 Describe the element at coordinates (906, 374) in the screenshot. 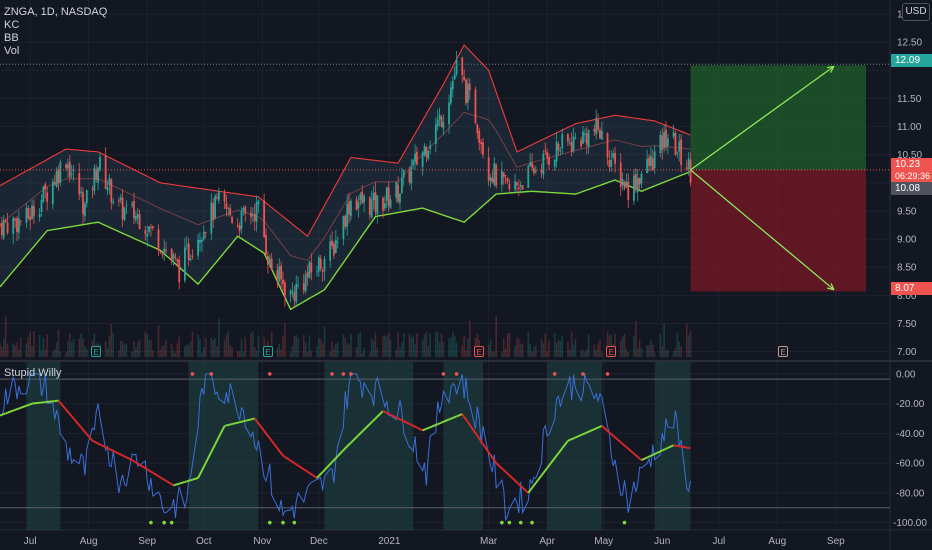

I see `osc-tick-label: 0.00` at that location.